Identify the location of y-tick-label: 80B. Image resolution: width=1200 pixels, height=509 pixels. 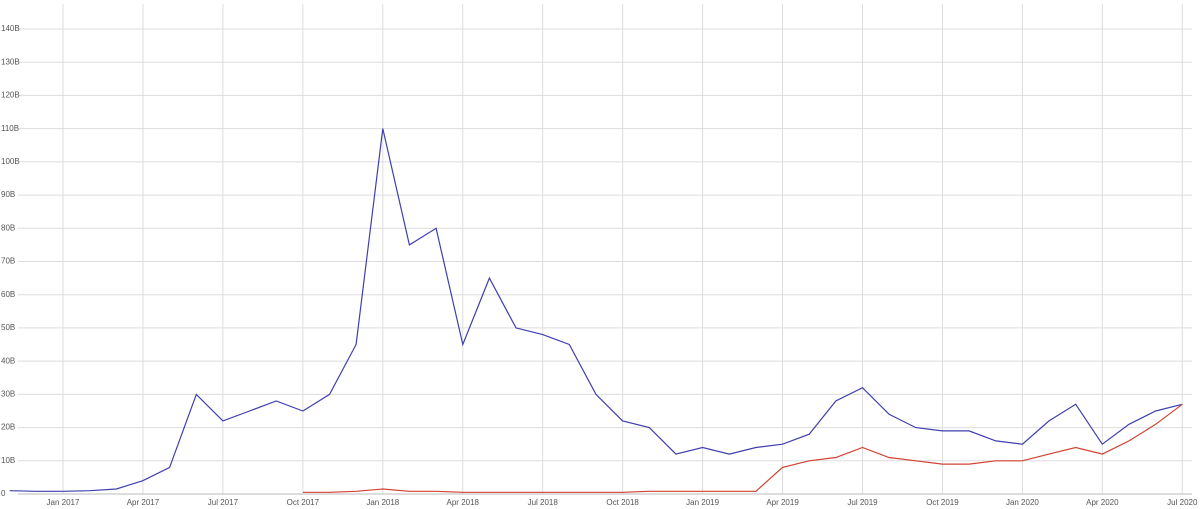
(8, 227).